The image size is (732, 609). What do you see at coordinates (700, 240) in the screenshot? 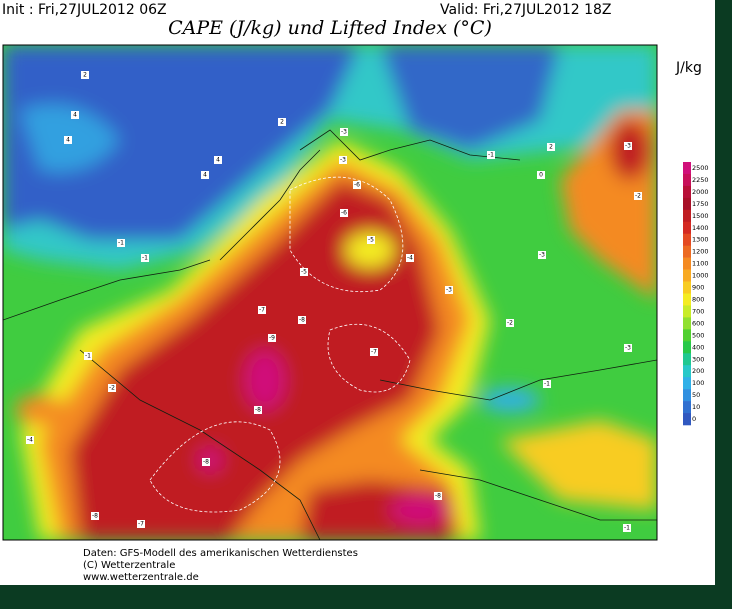
I see `colorbar-label: 1300` at bounding box center [700, 240].